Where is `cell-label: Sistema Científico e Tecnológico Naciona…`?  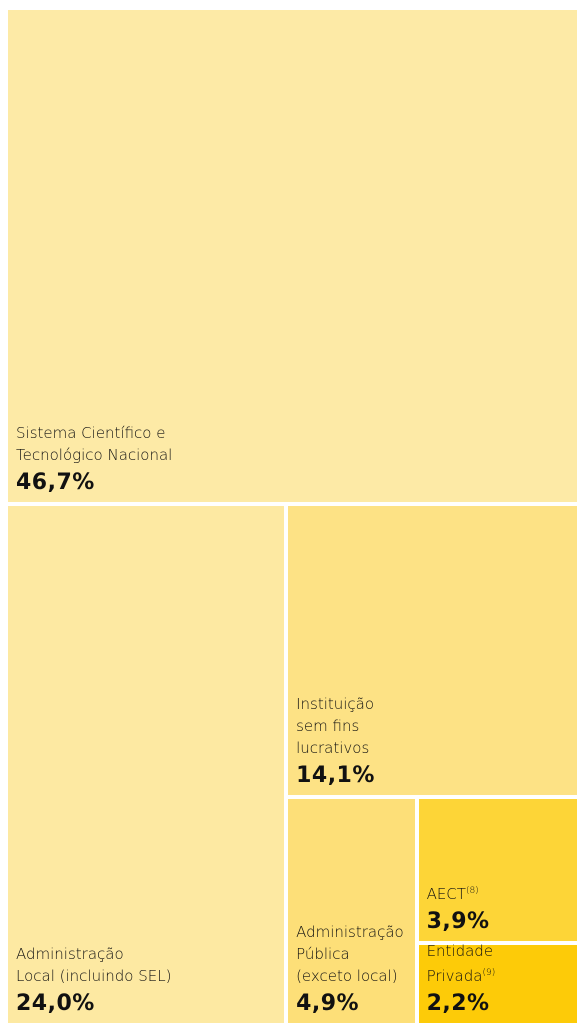 cell-label: Sistema Científico e Tecnológico Naciona… is located at coordinates (94, 461).